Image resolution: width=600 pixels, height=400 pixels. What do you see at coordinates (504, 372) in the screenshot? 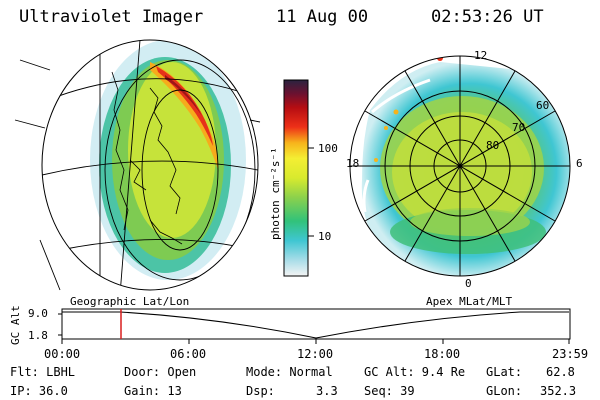
I see `glat-label: GLat:` at bounding box center [504, 372].